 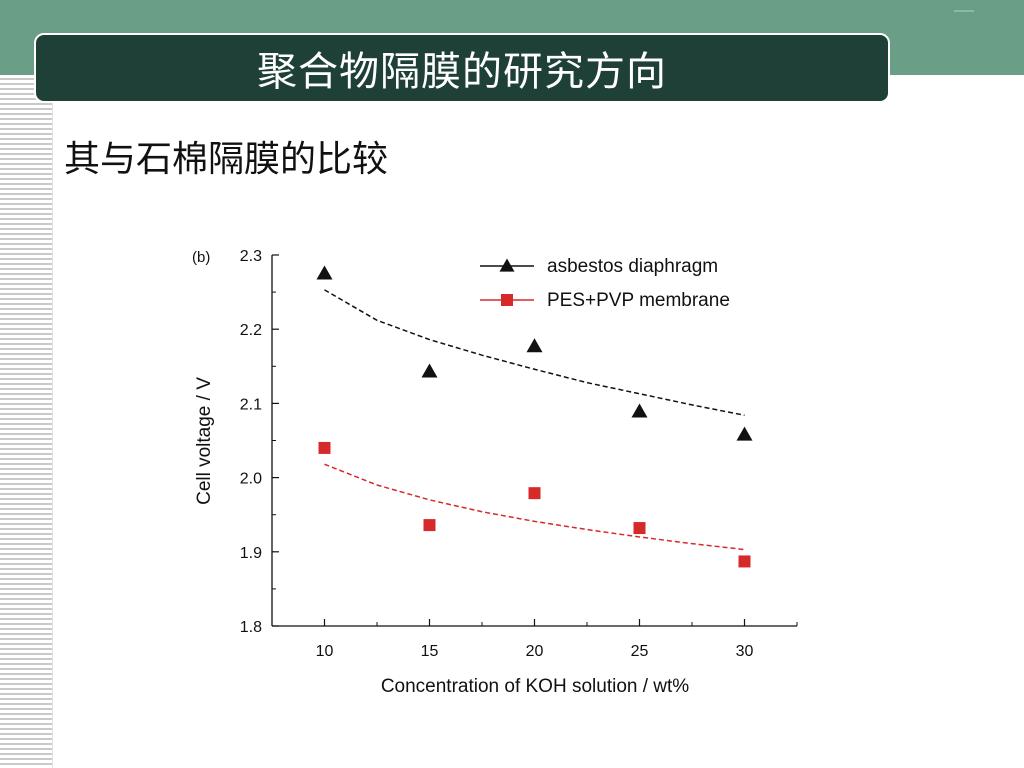 What do you see at coordinates (638, 300) in the screenshot?
I see `legend-label: PES+PVP membrane` at bounding box center [638, 300].